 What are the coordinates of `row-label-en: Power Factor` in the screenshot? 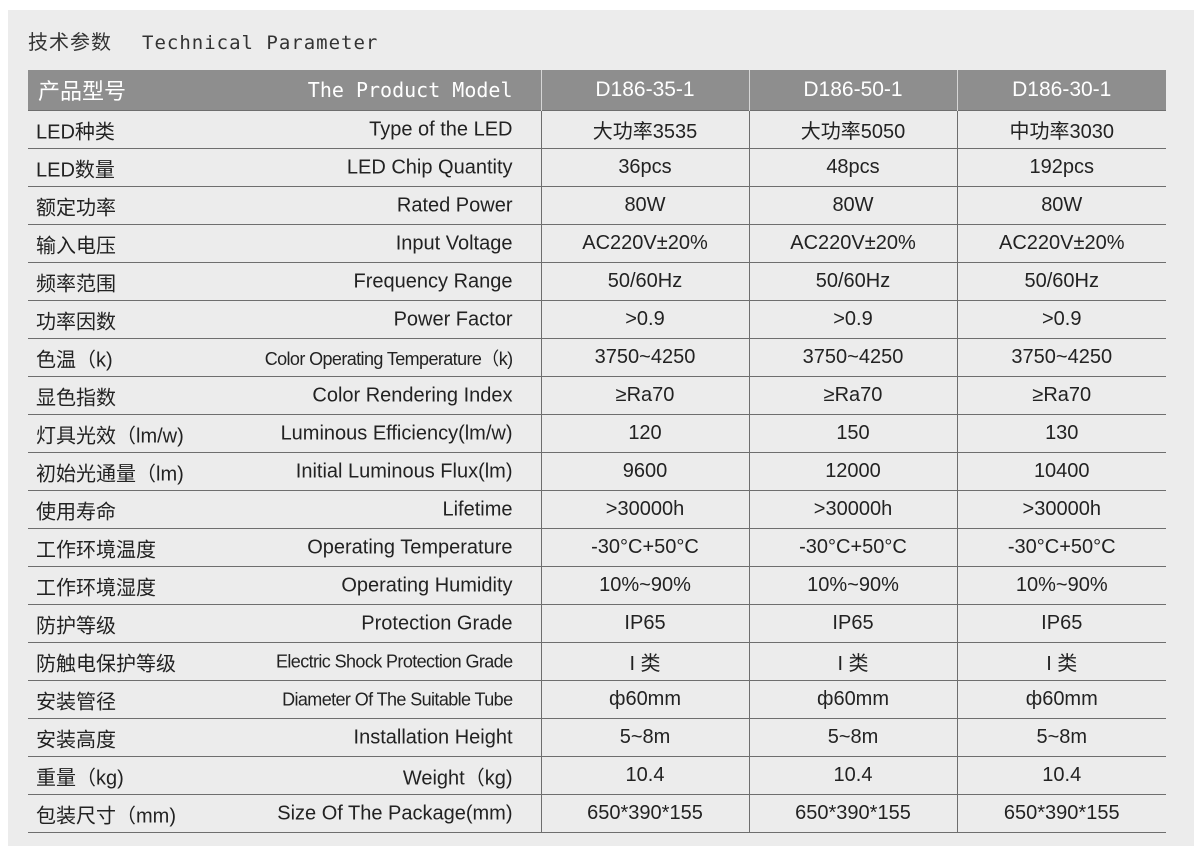 It's located at (453, 319).